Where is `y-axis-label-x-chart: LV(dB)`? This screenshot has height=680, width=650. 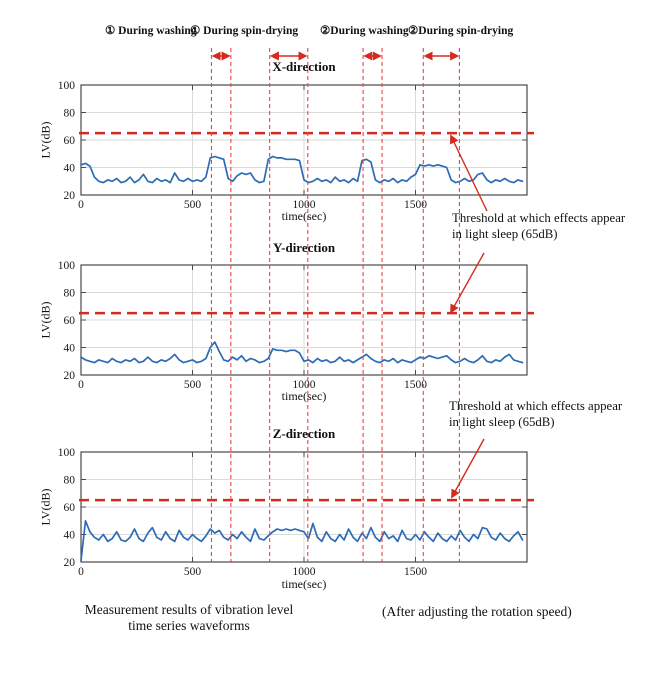 y-axis-label-x-chart: LV(dB) is located at coordinates (45, 140).